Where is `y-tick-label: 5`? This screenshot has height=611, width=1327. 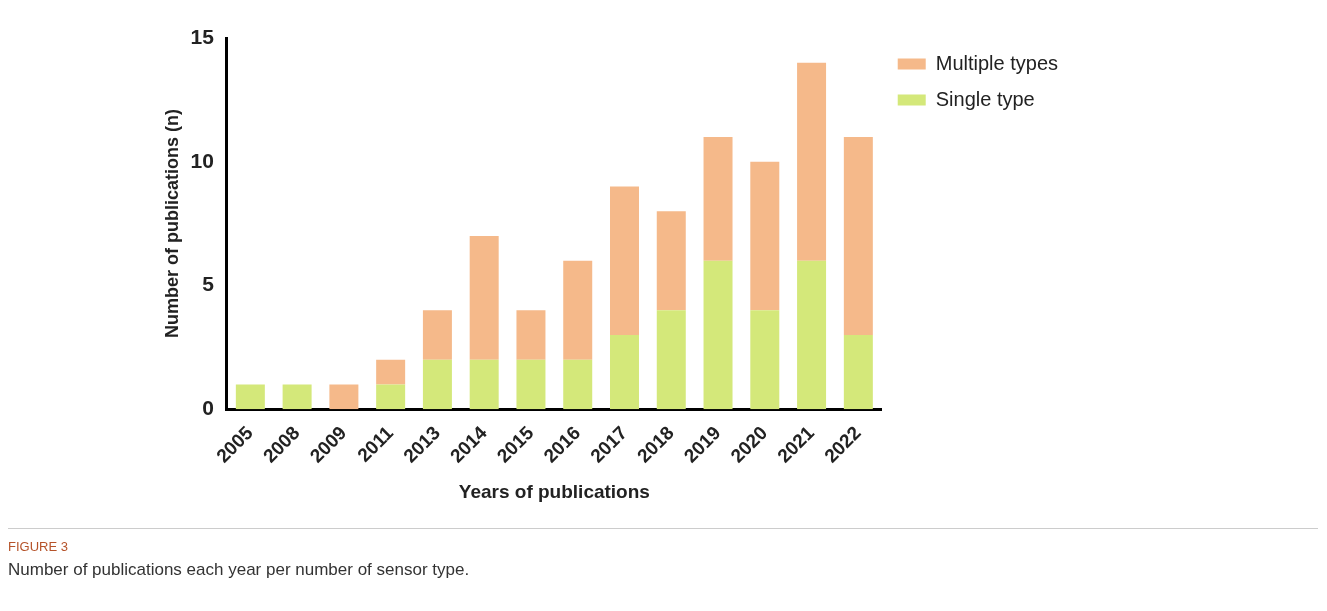 y-tick-label: 5 is located at coordinates (208, 284).